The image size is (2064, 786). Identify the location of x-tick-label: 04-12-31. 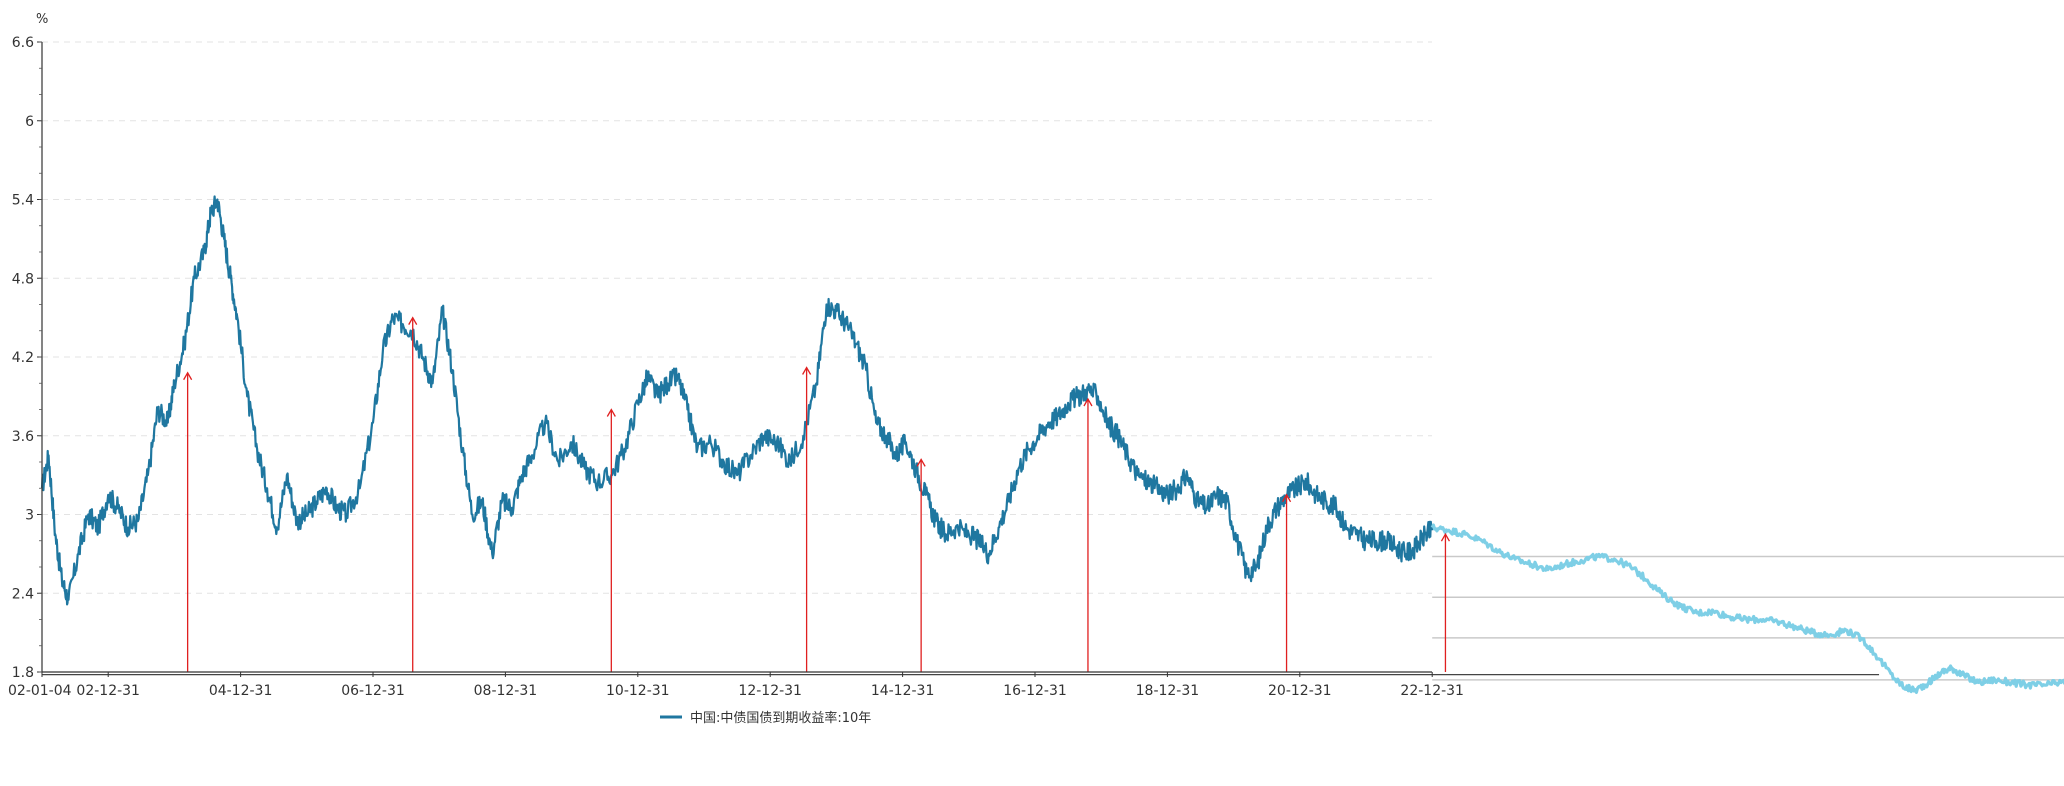
(241, 691).